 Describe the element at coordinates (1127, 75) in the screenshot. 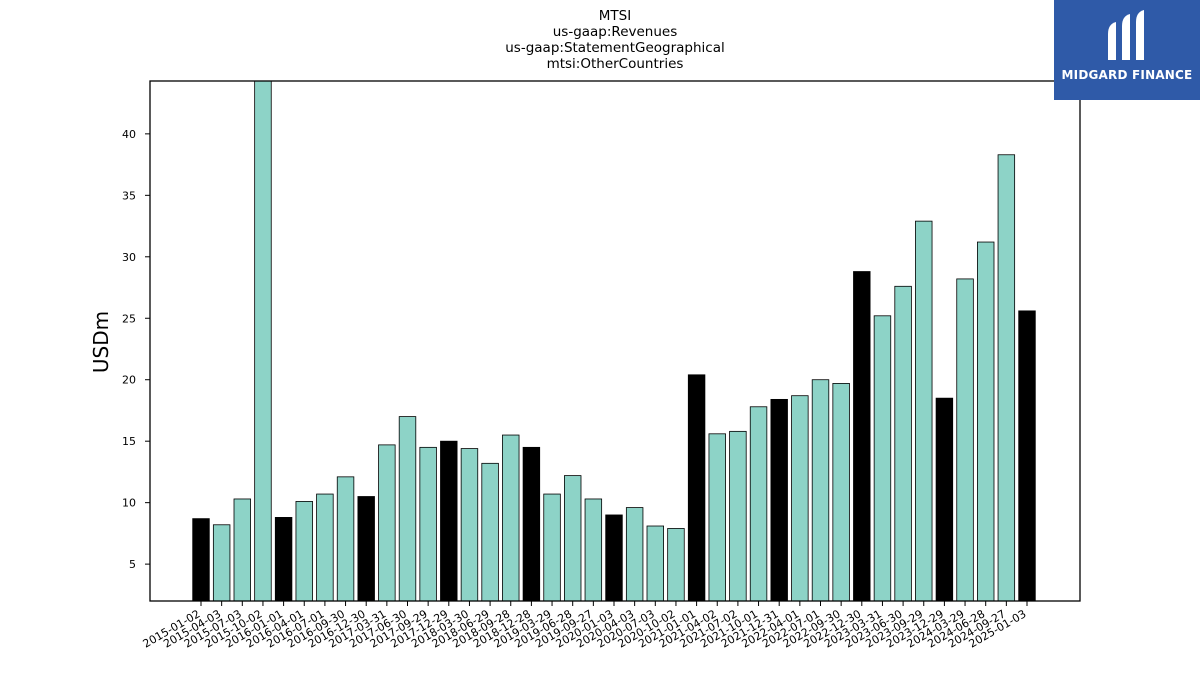

I see `logo-text: MIDGARD FINANCE` at that location.